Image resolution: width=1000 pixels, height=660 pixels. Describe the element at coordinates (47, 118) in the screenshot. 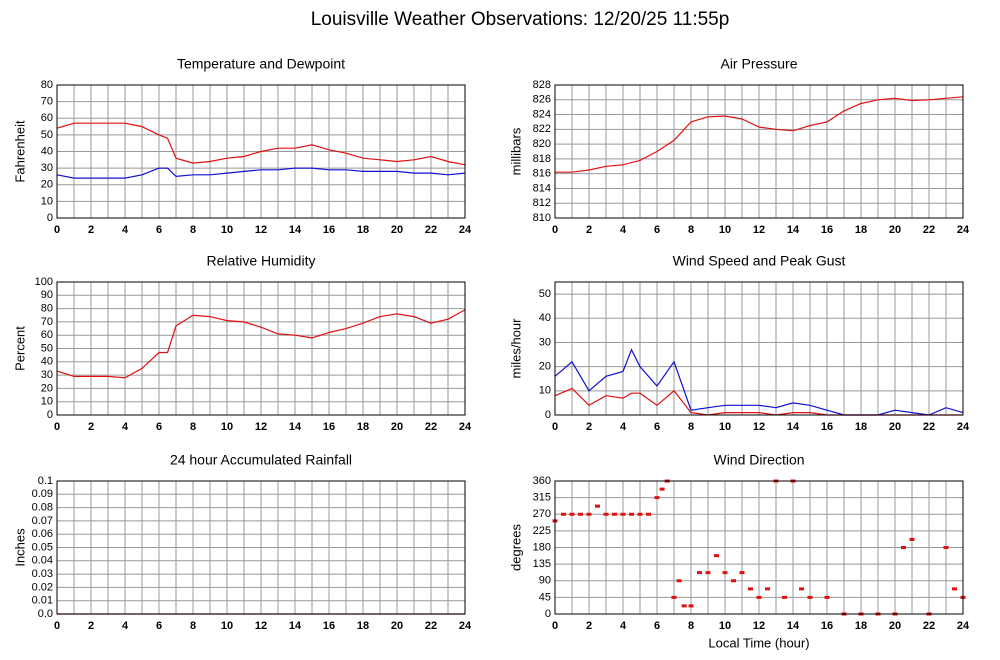

I see `y-tick-label: 60` at that location.